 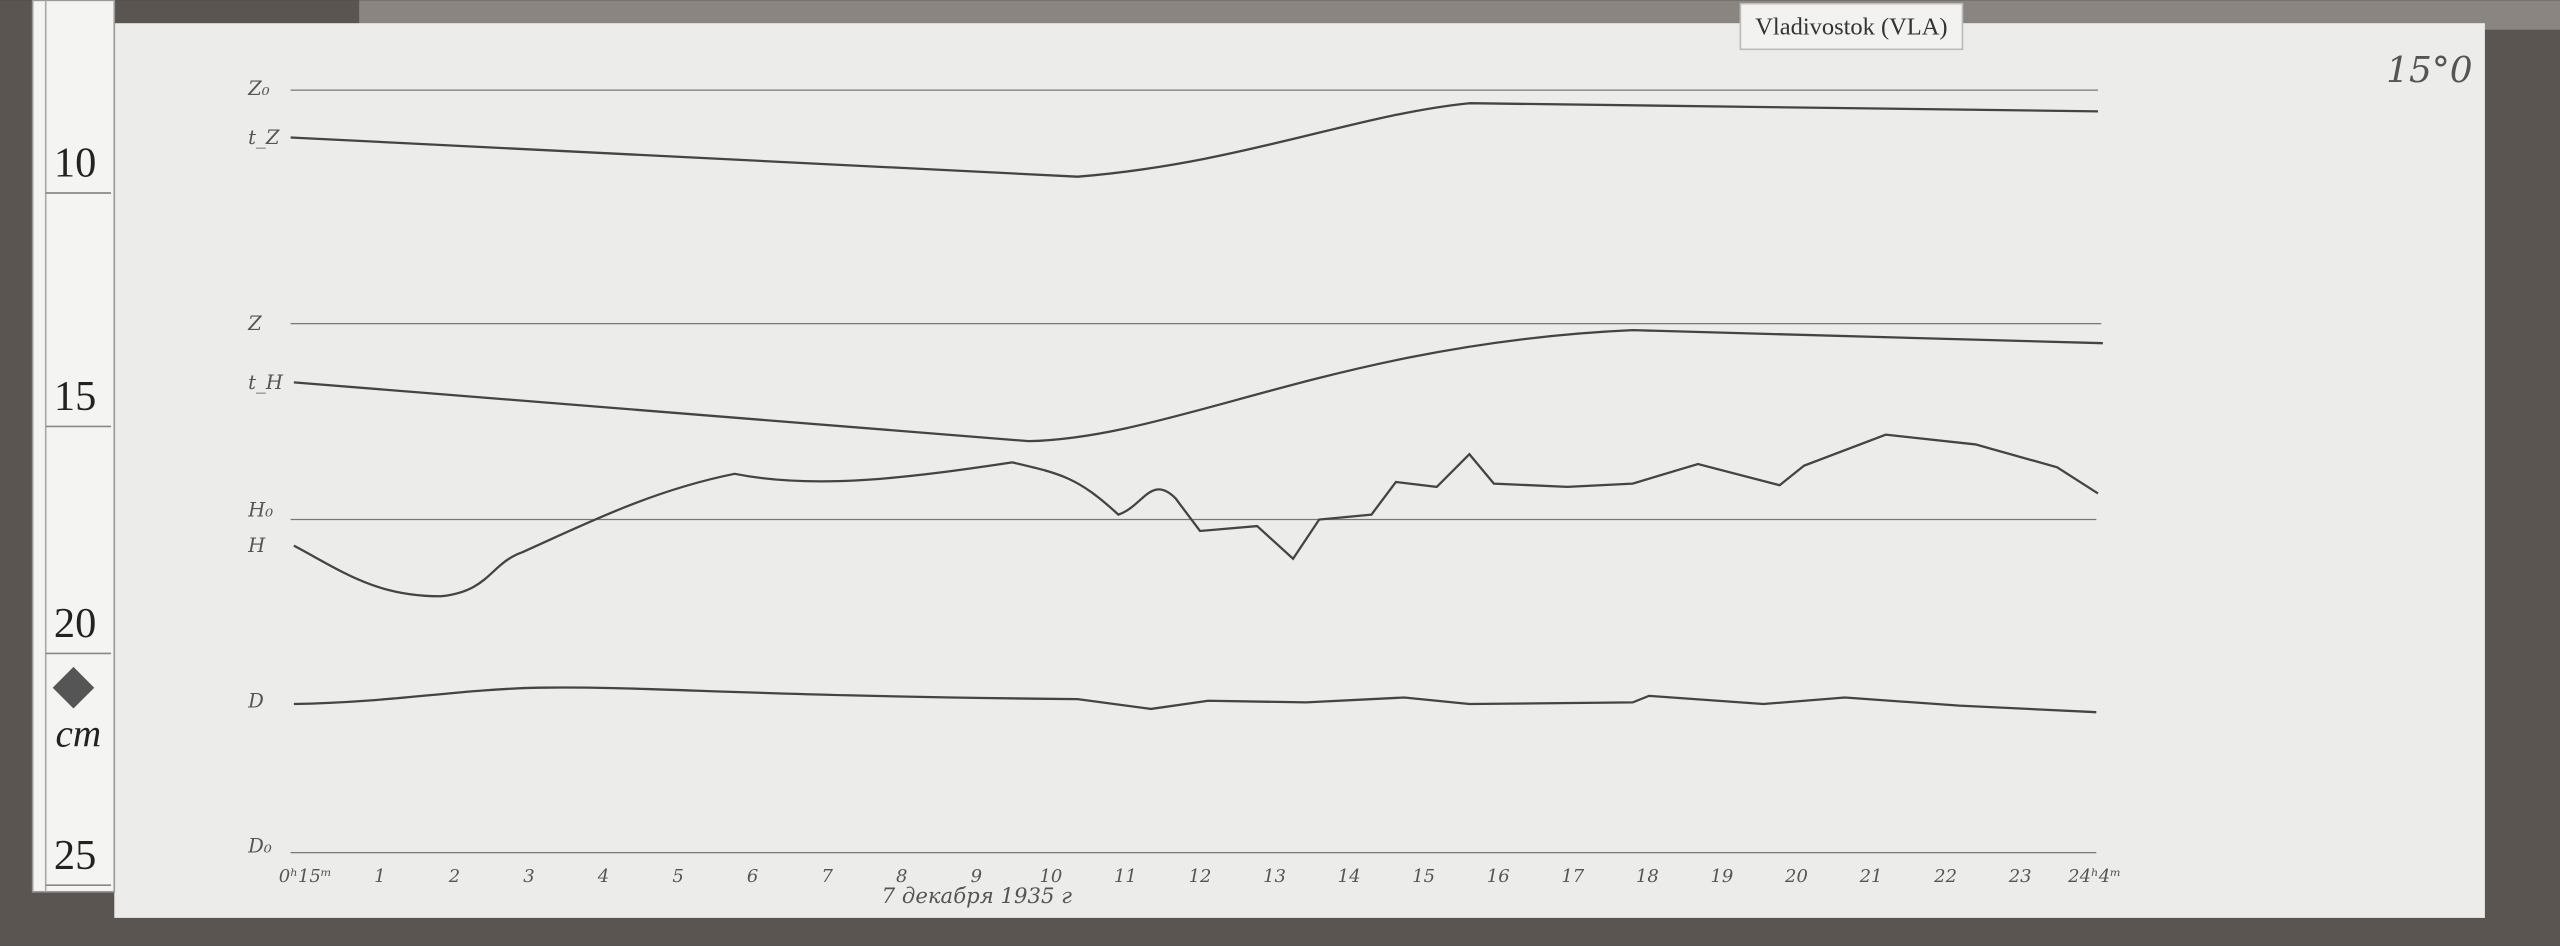 What do you see at coordinates (305, 876) in the screenshot?
I see `hour-label: 0ʰ15ᵐ` at bounding box center [305, 876].